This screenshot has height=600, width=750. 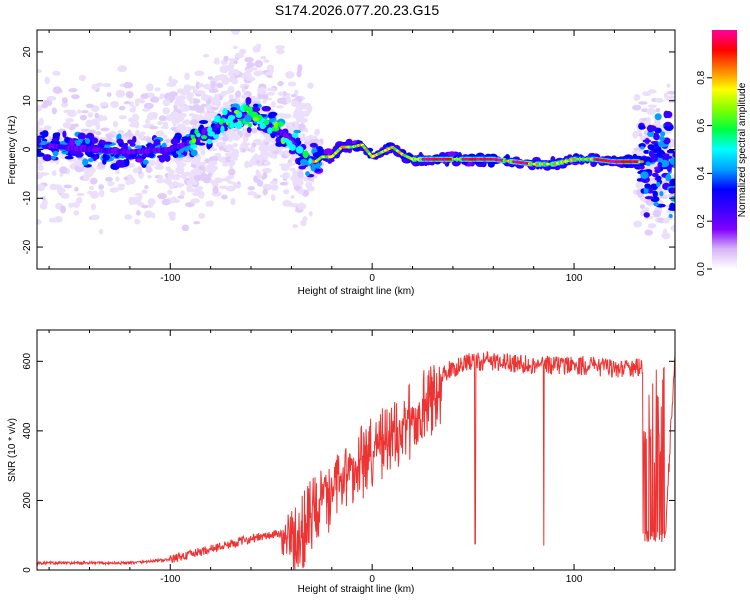 What do you see at coordinates (27, 500) in the screenshot?
I see `snr-ytick-label: 200` at bounding box center [27, 500].